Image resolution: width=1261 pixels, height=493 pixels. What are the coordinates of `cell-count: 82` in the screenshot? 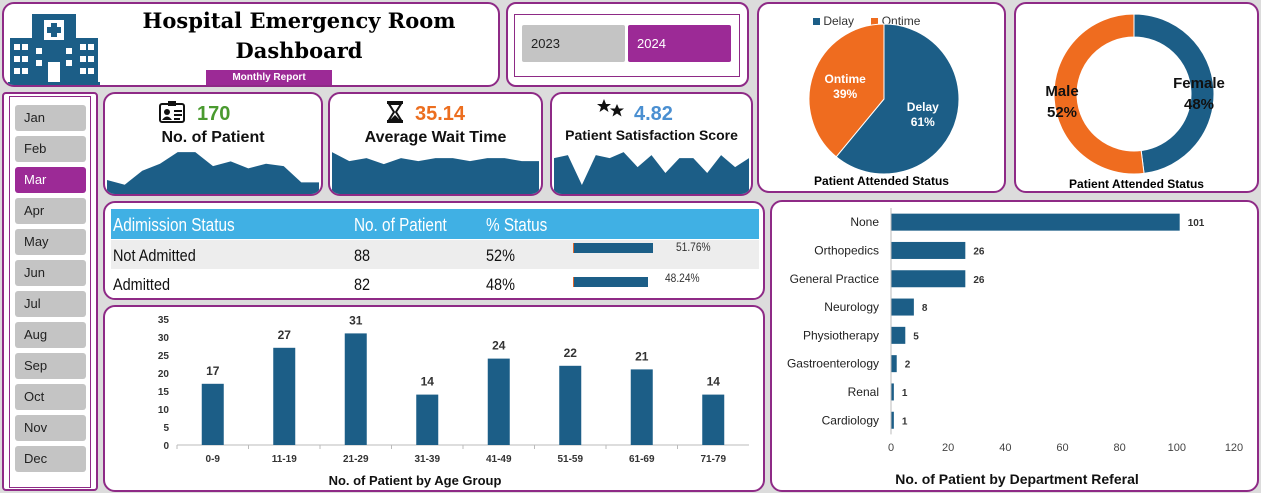 It's located at (362, 284).